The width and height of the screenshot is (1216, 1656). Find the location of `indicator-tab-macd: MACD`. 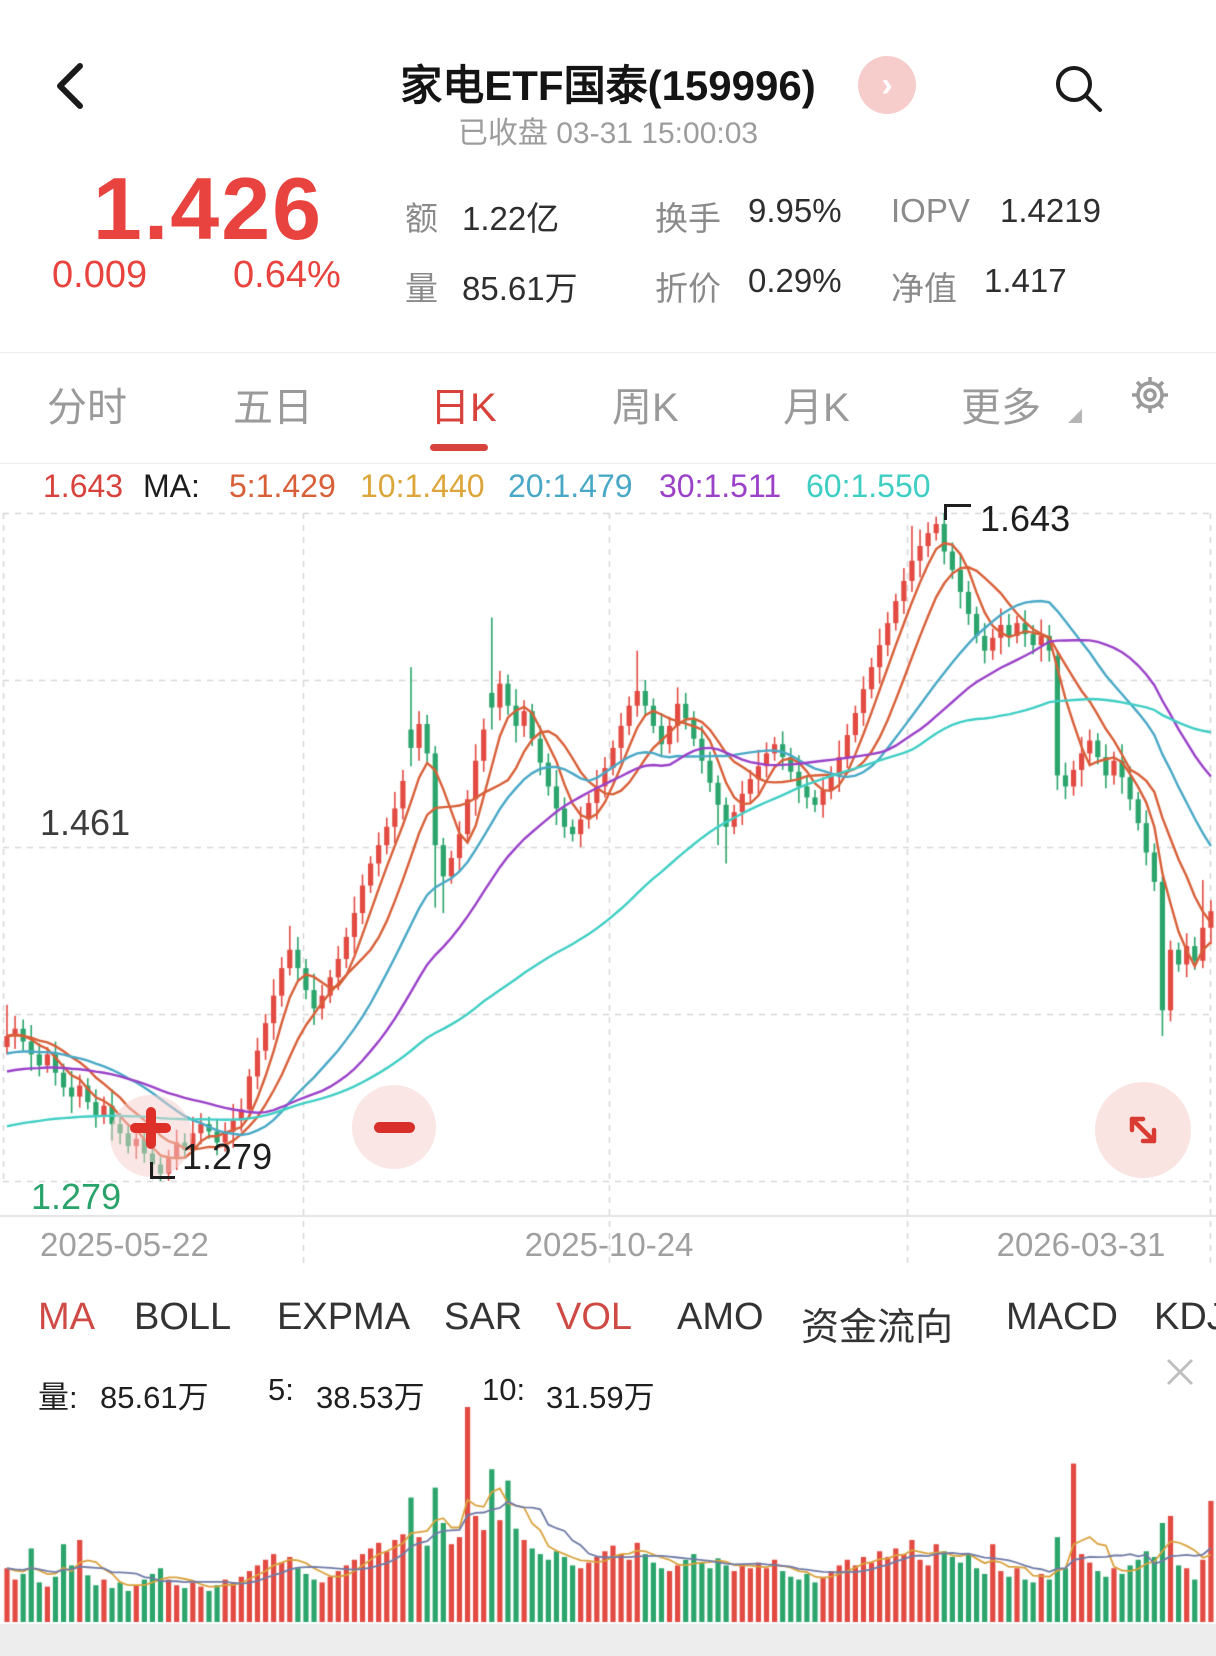

indicator-tab-macd: MACD is located at coordinates (1062, 1317).